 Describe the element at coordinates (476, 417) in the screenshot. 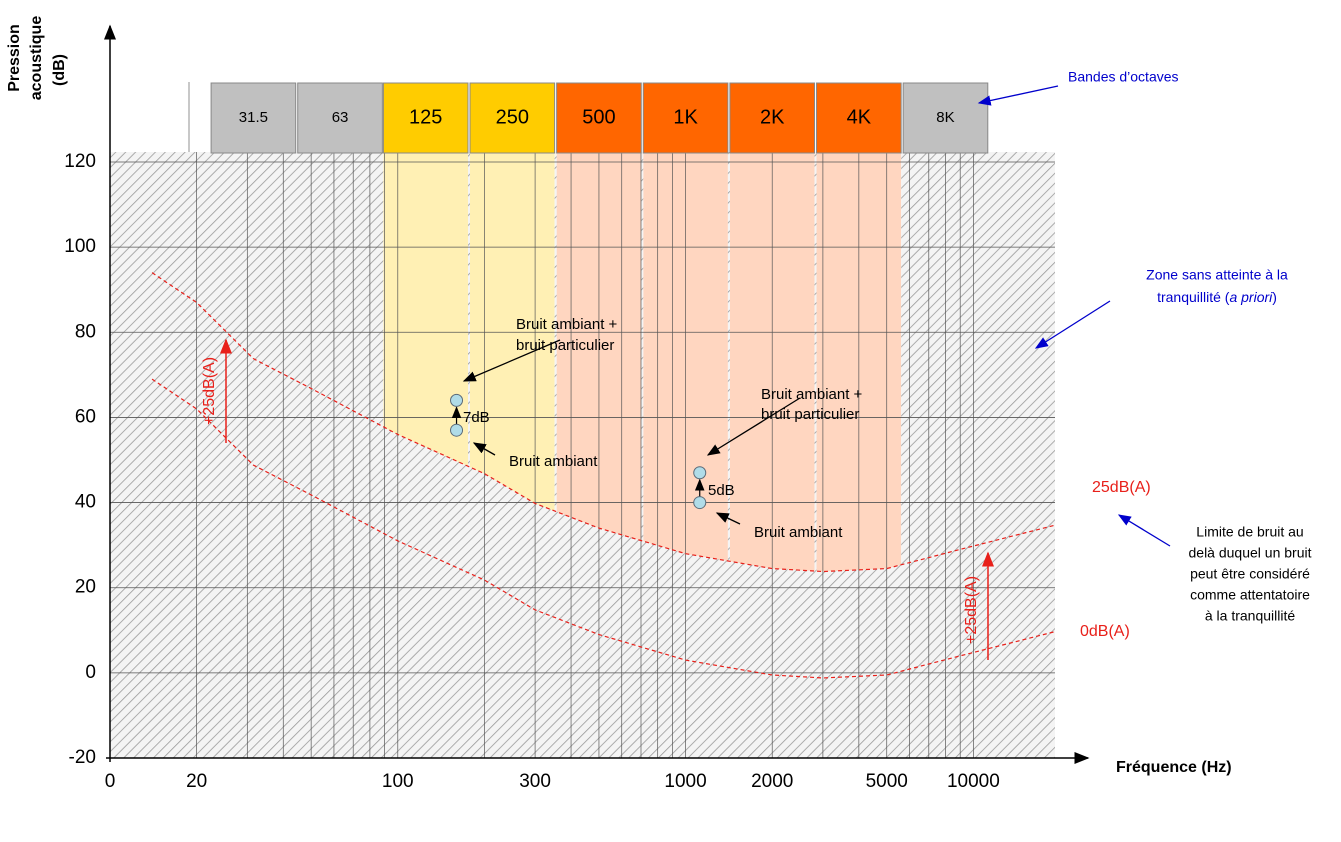

I see `annotation: 7dB` at that location.